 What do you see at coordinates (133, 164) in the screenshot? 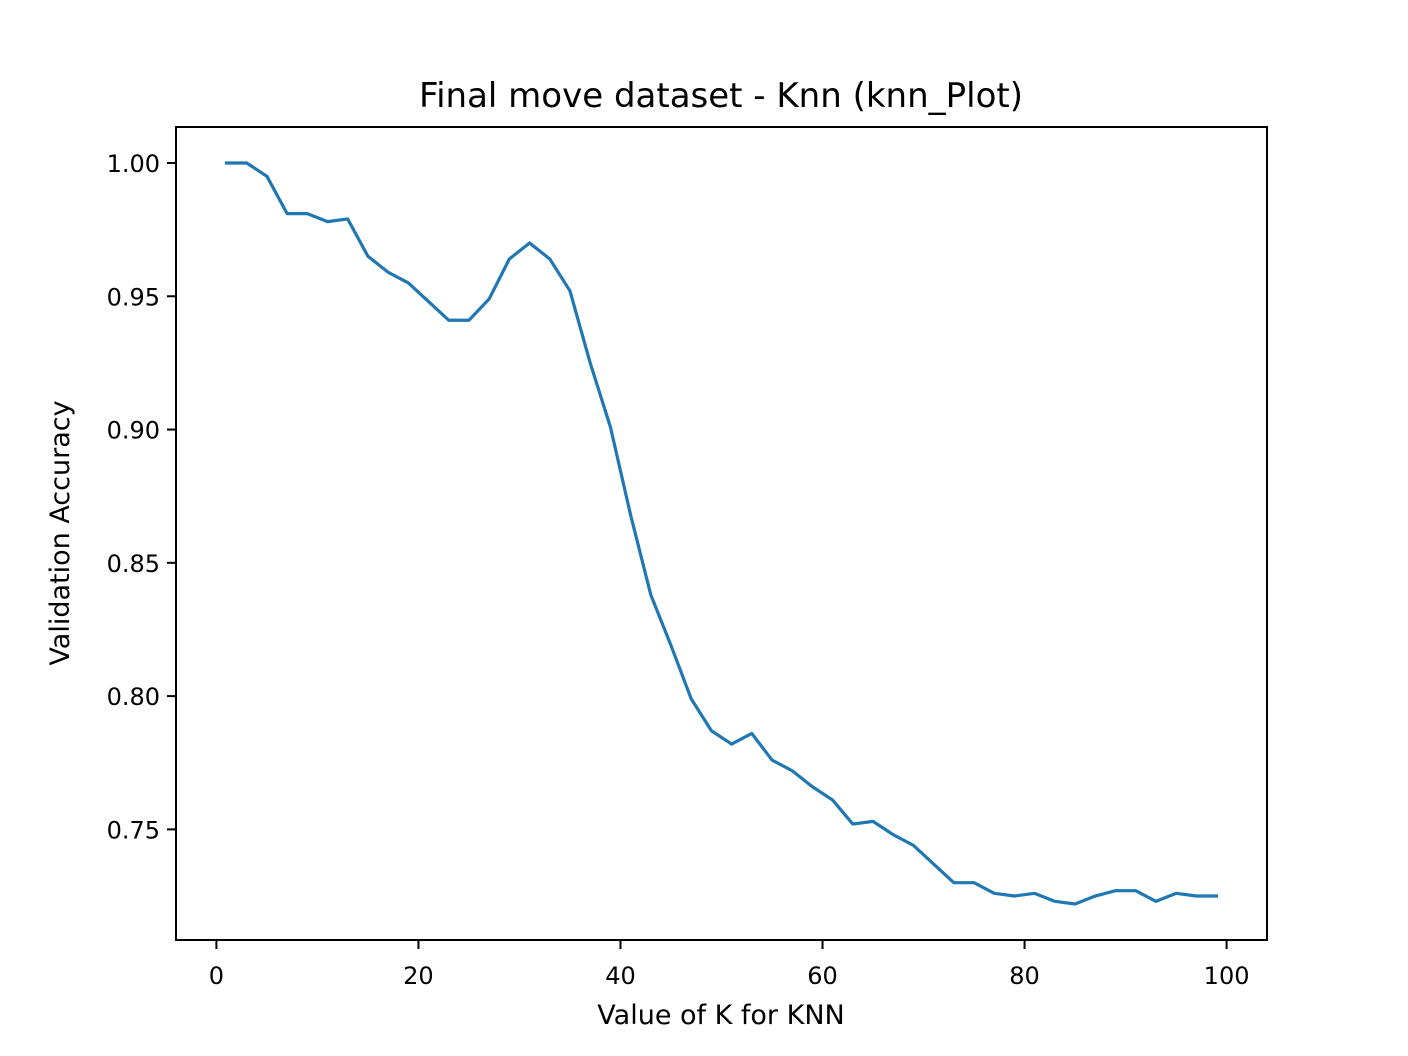
I see `y-tick-label: 1.00` at bounding box center [133, 164].